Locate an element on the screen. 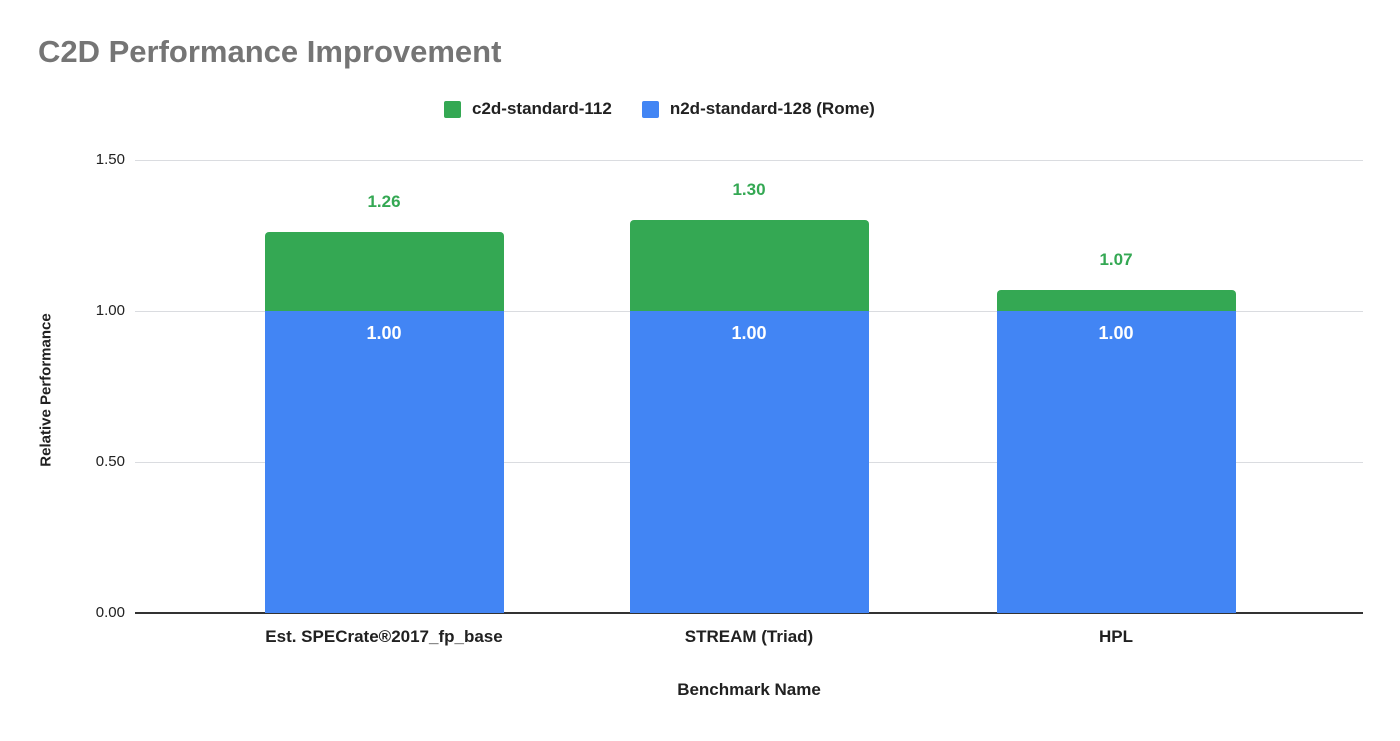 This screenshot has height=741, width=1400. y-tick-label: 1.50 is located at coordinates (110, 159).